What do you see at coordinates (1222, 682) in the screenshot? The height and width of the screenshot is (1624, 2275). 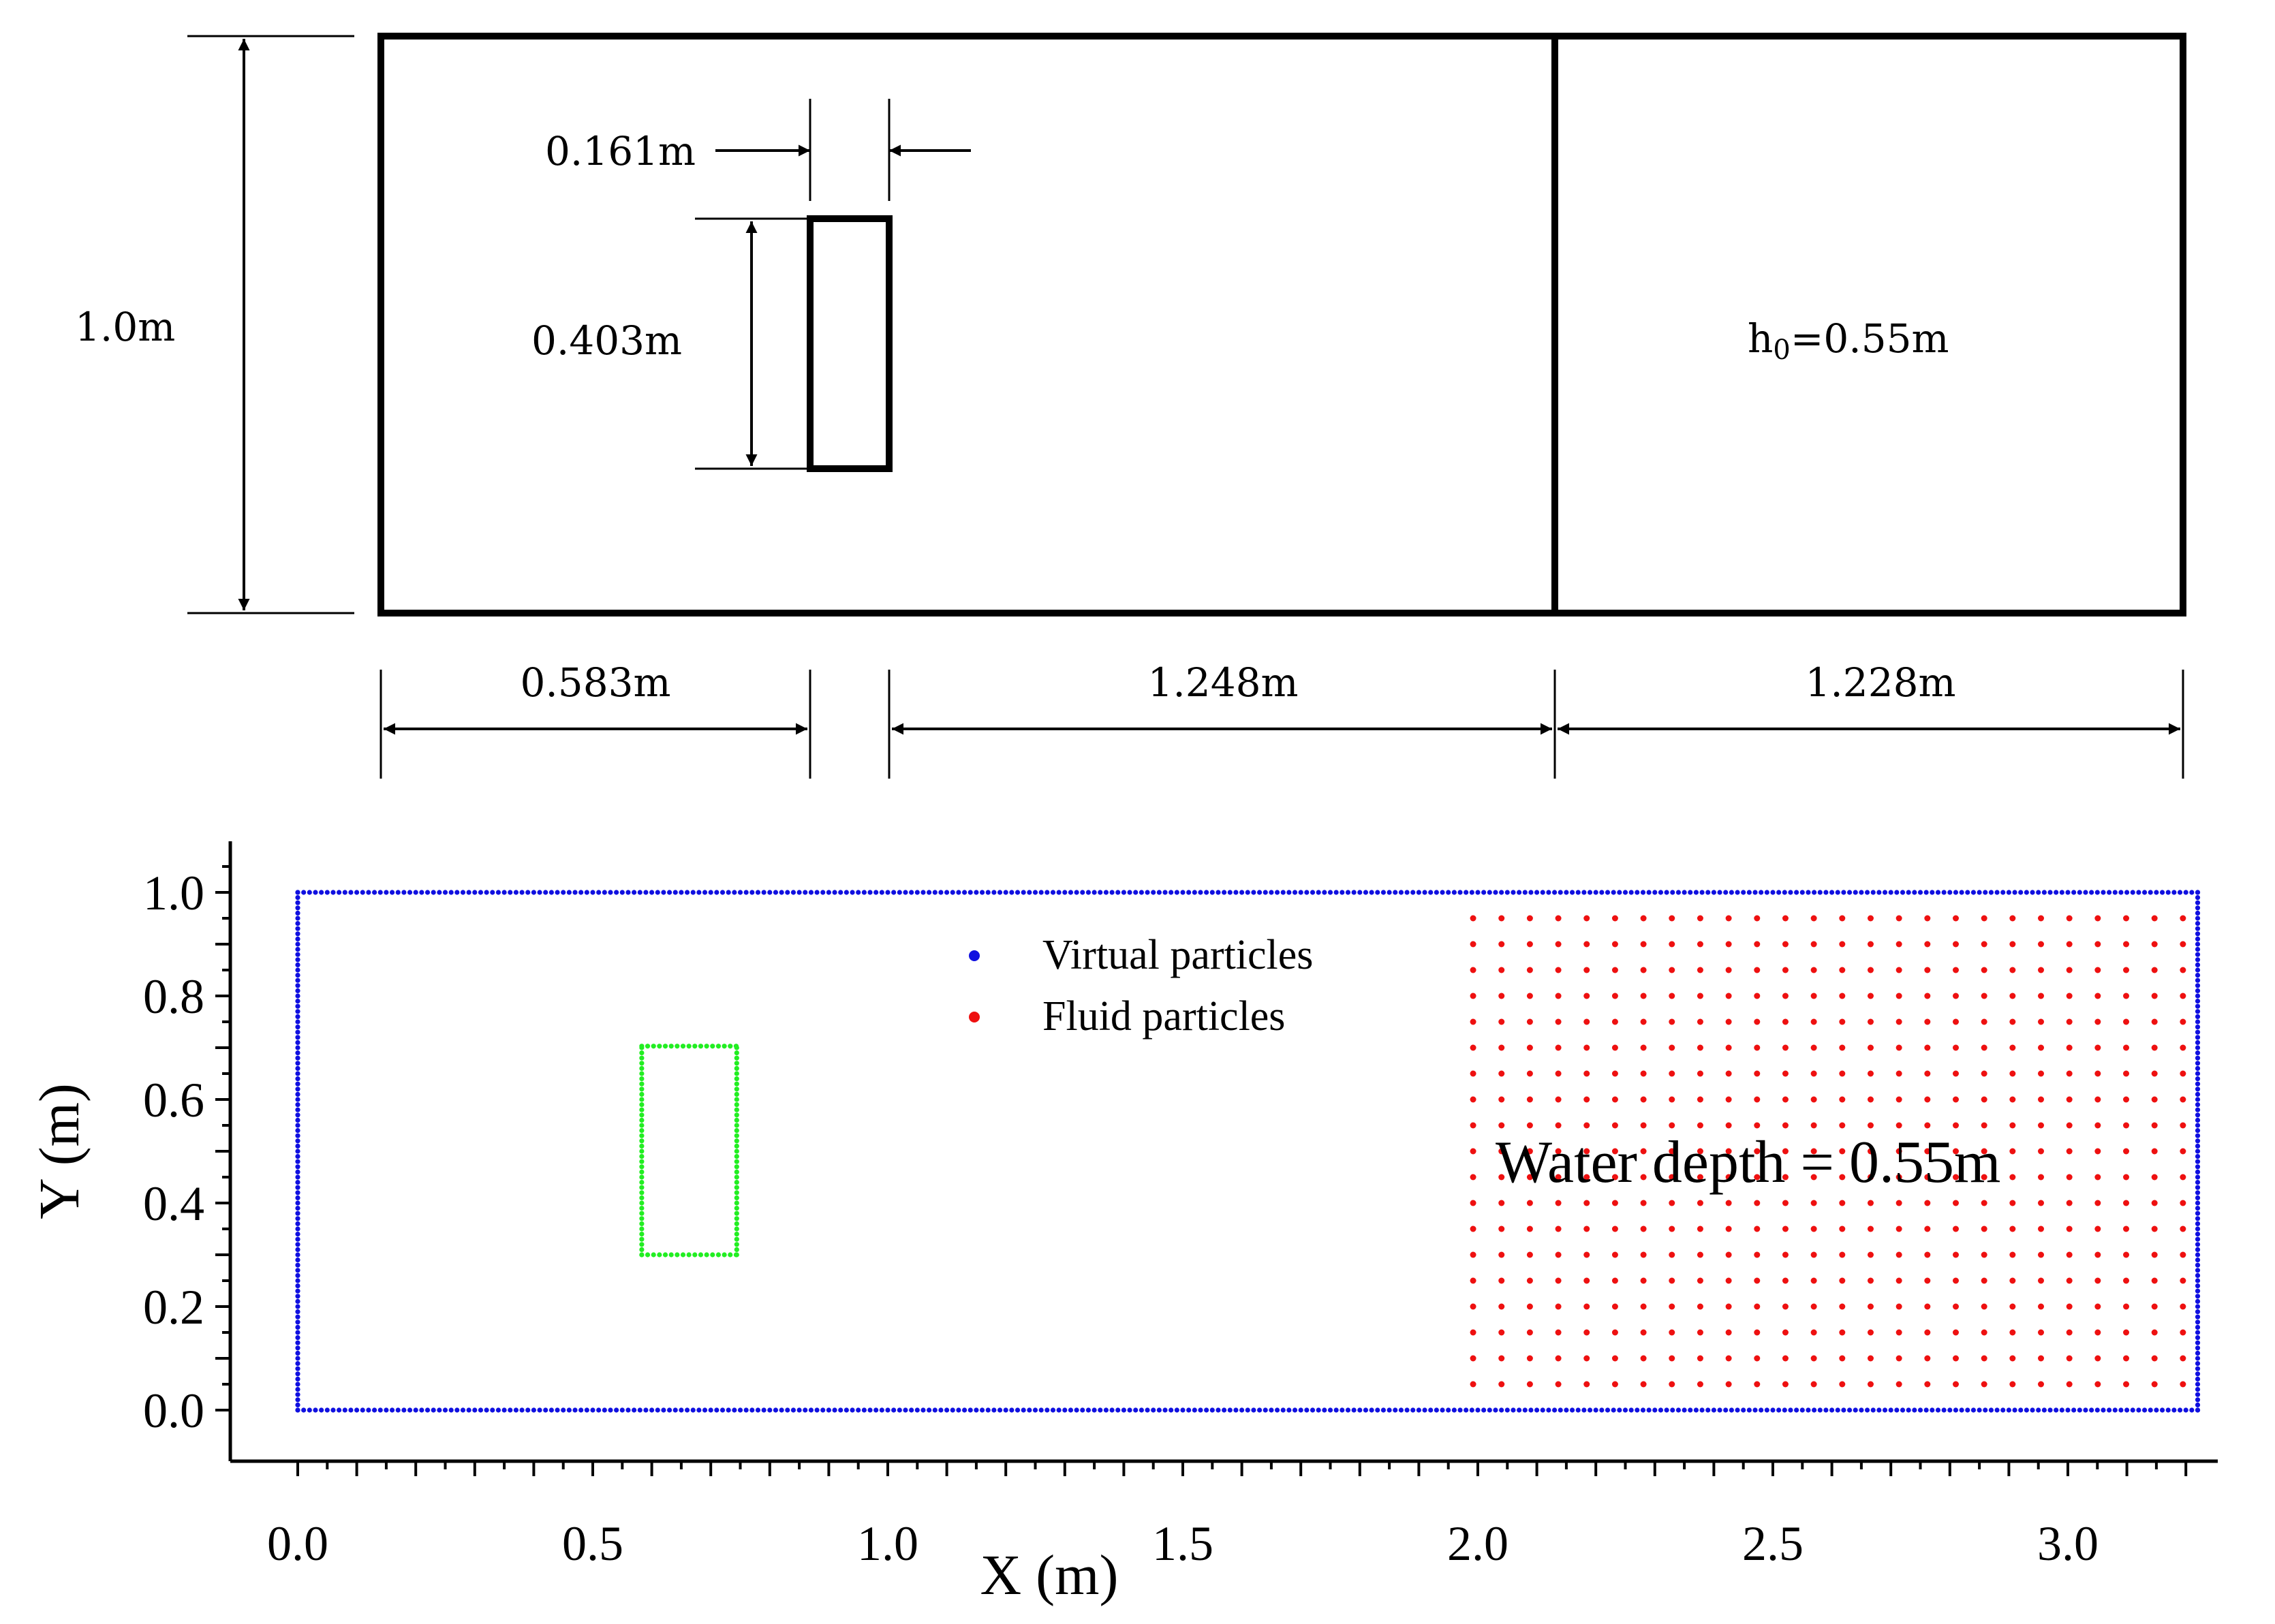 I see `dist-middle-label: 1.248m` at bounding box center [1222, 682].